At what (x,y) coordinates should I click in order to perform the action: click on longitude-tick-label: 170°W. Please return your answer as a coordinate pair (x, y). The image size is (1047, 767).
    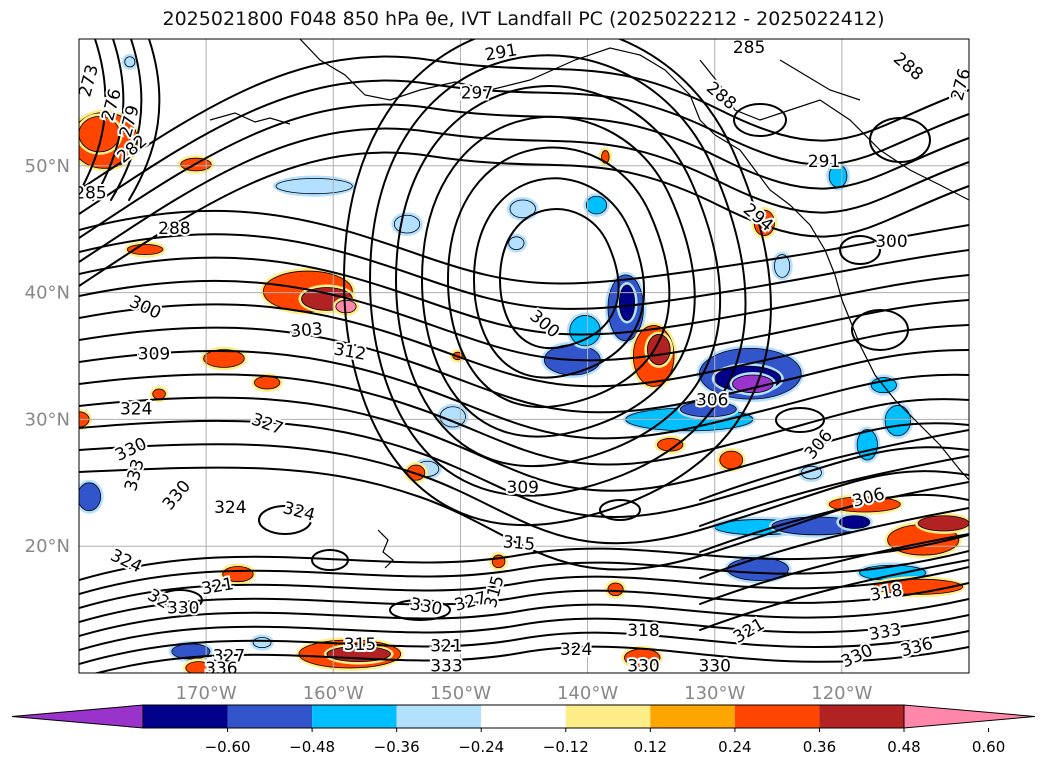
    Looking at the image, I should click on (206, 693).